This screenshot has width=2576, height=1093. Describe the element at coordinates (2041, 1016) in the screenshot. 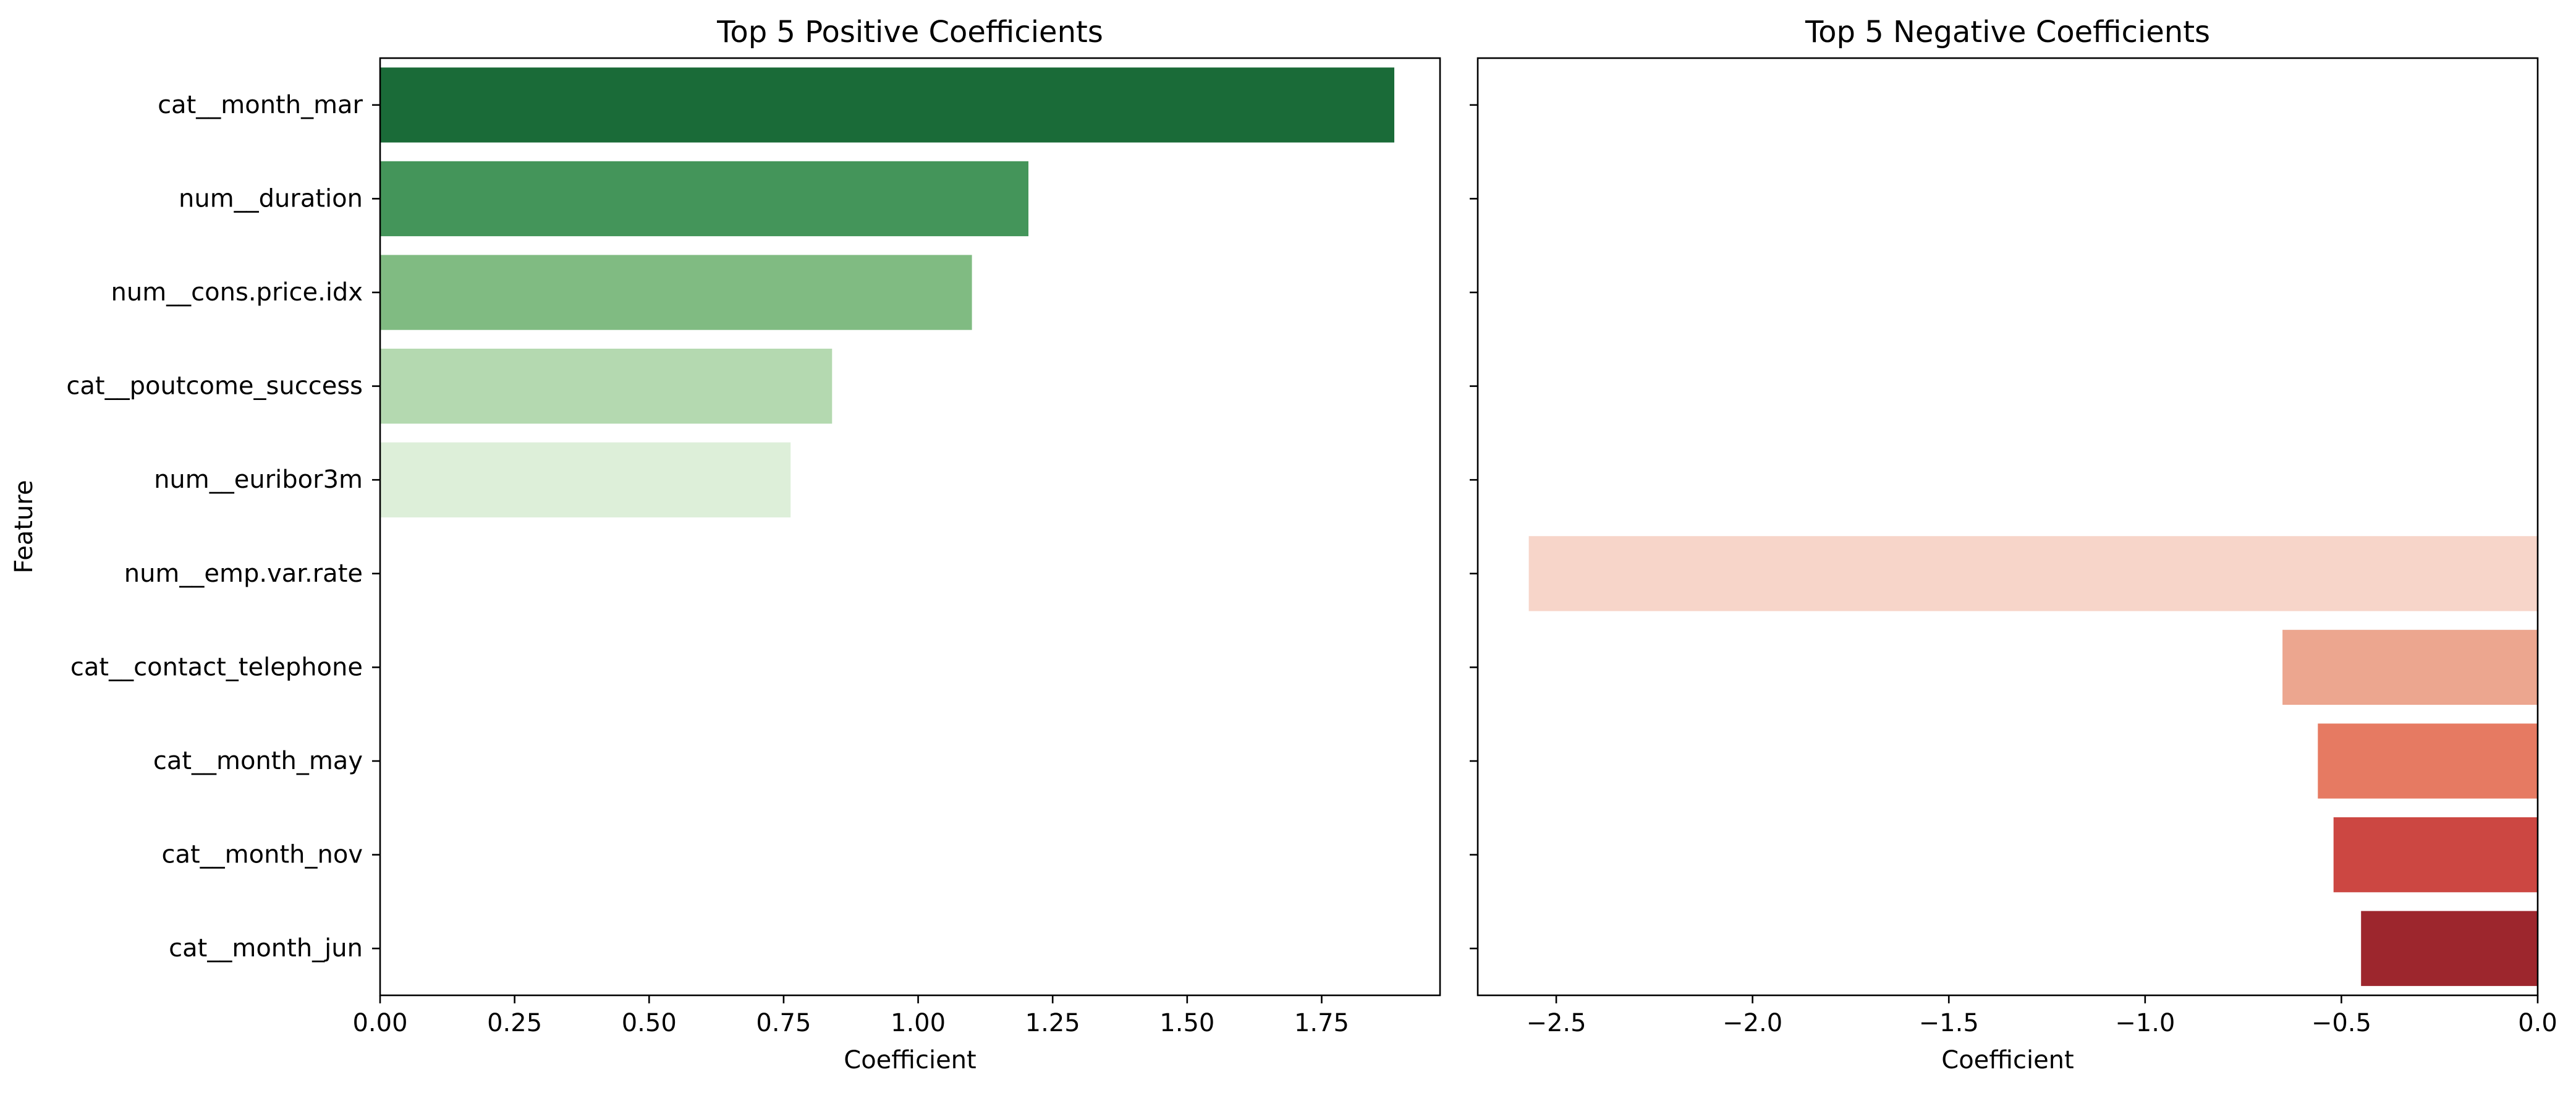

I see `negative-x-axis: −2.5 −2.0 −1.5 −1.0 −0.5 0.0` at that location.